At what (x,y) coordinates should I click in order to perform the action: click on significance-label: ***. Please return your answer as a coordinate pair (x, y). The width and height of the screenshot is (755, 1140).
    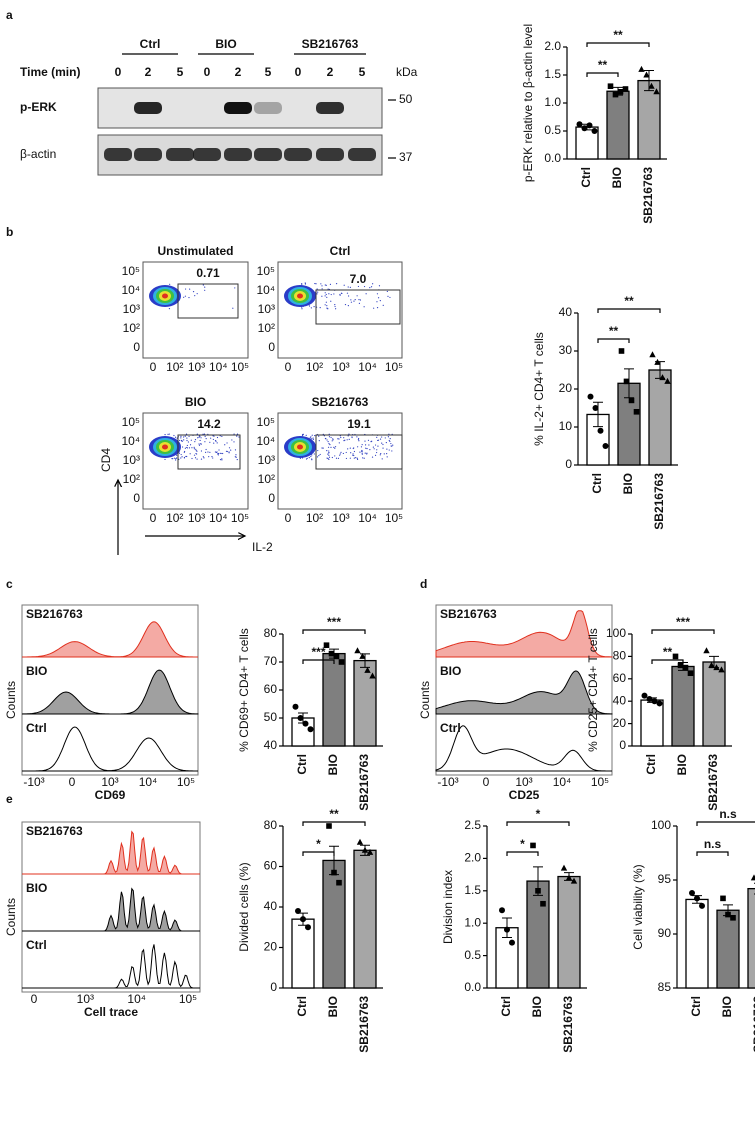
    Looking at the image, I should click on (334, 622).